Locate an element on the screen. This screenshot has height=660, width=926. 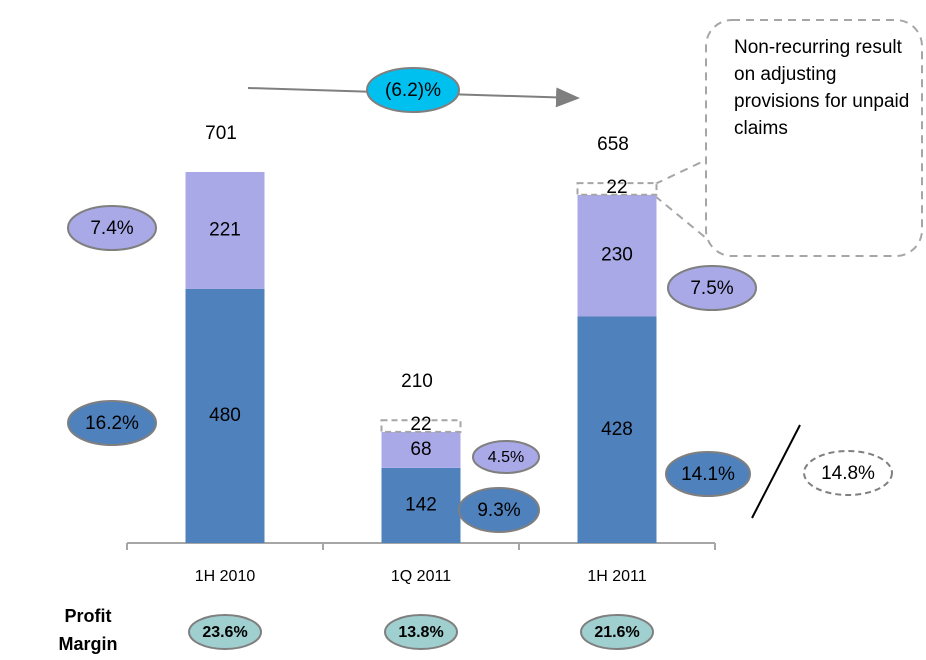
profit-margin: 13.8% is located at coordinates (420, 632).